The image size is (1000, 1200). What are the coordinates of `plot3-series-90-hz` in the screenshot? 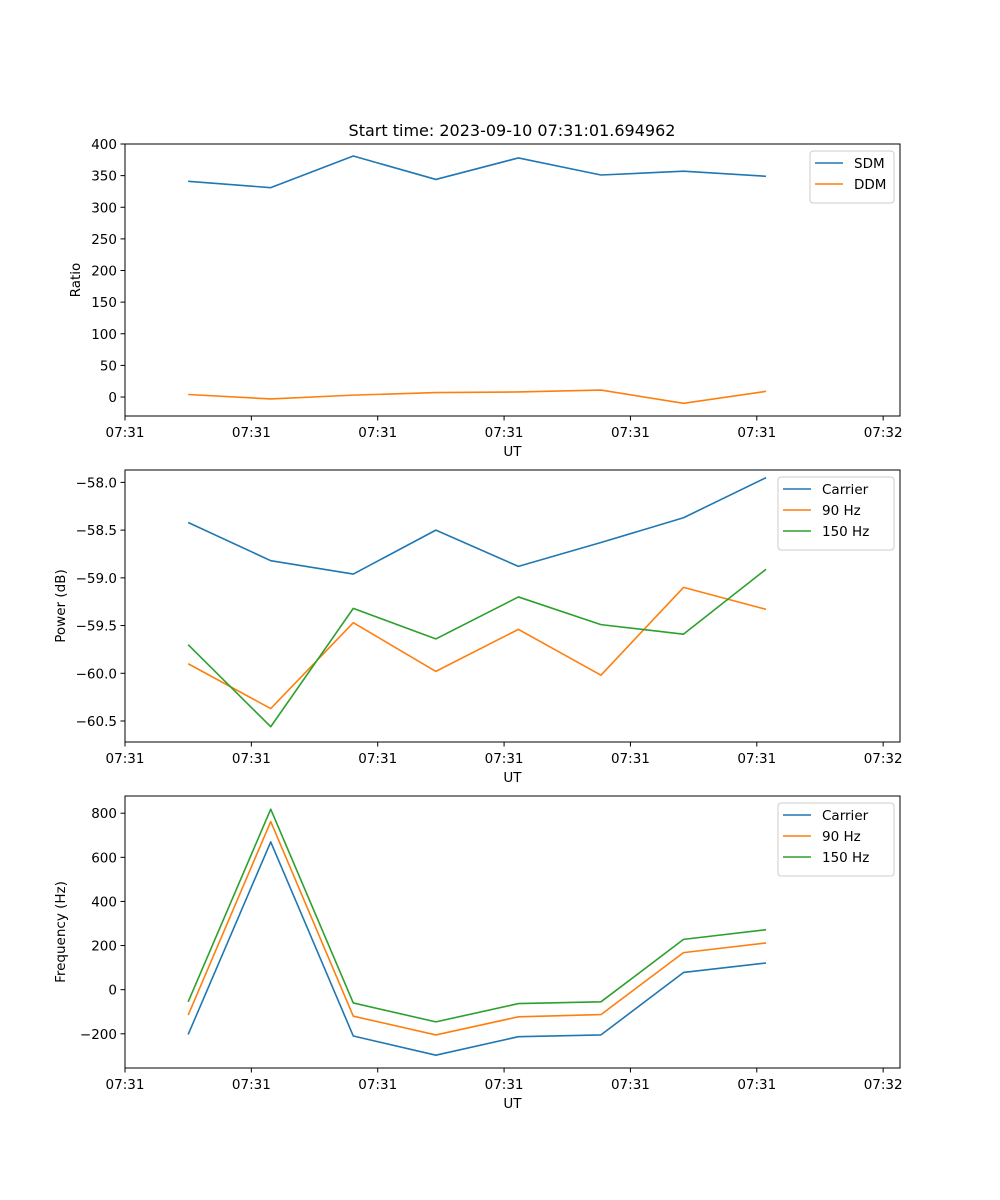 It's located at (477, 928).